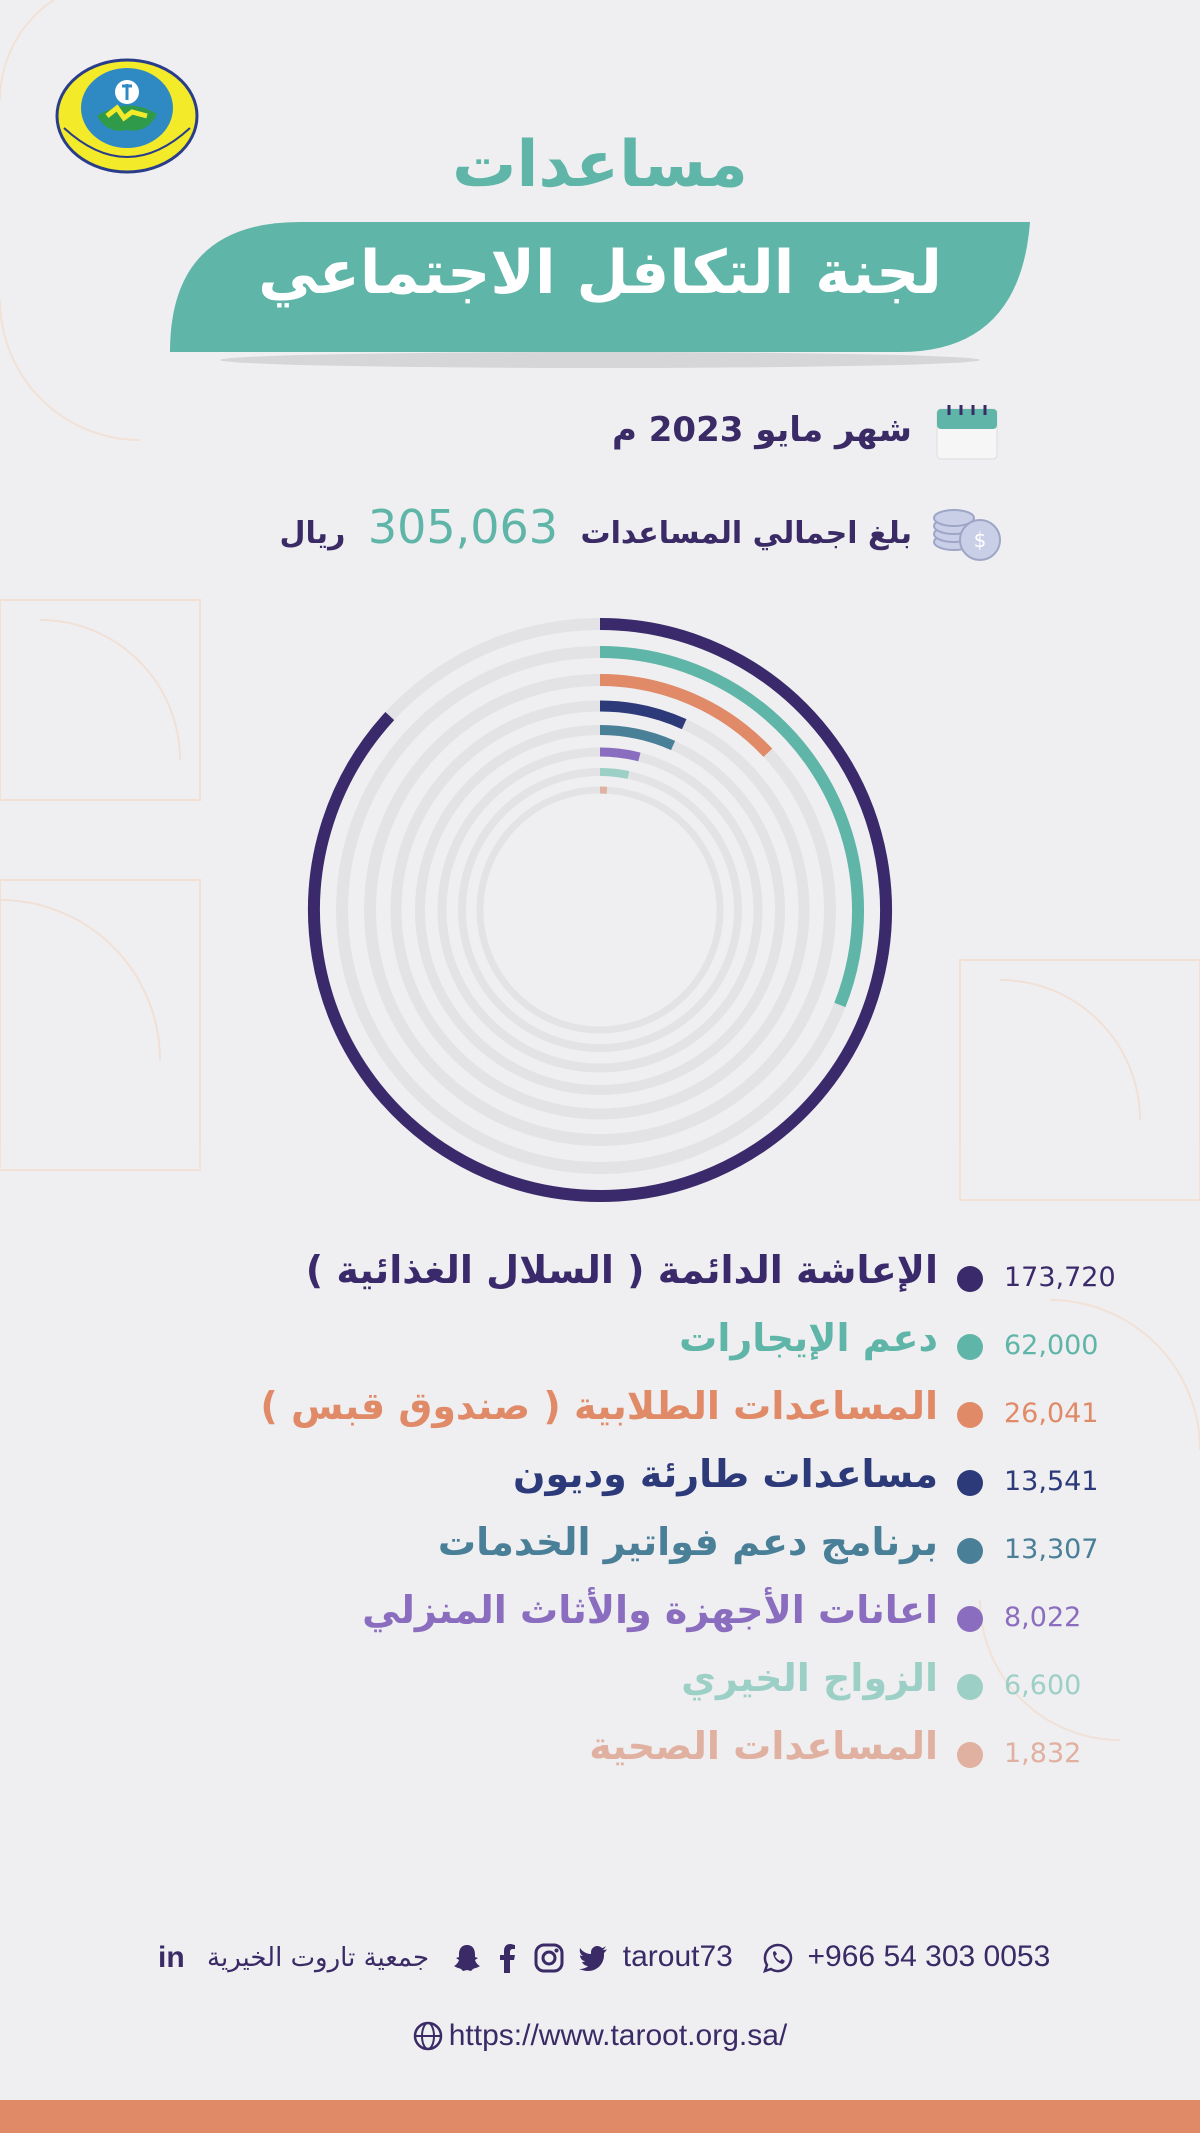 This screenshot has height=2133, width=1200. What do you see at coordinates (725, 1474) in the screenshot?
I see `legend-label: مساعدات طارئة وديون` at bounding box center [725, 1474].